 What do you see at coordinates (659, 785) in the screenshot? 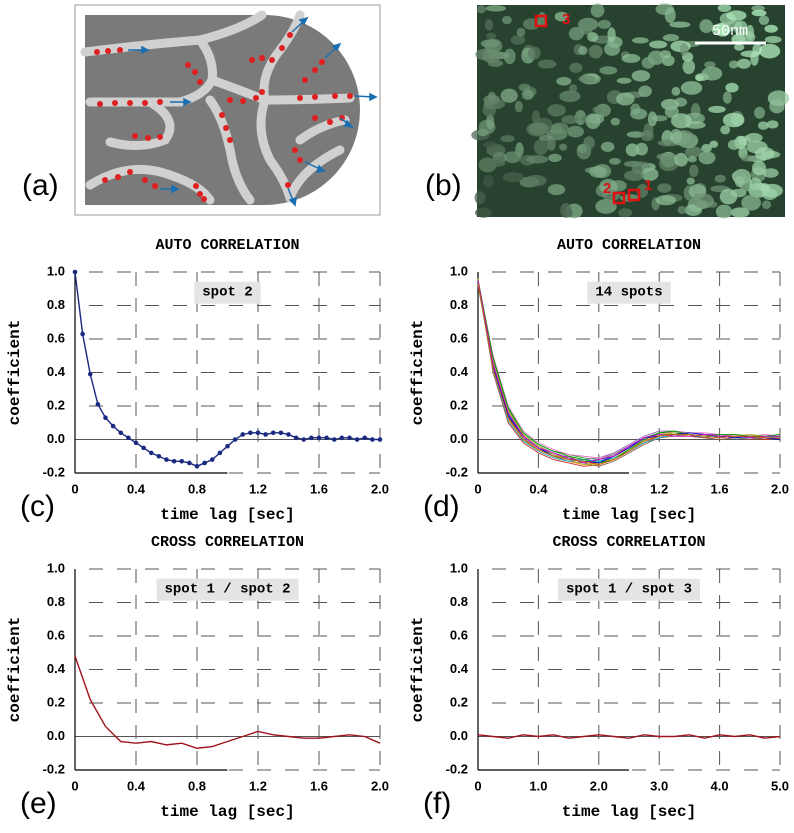
I see `x-tick-label: 3.0` at bounding box center [659, 785].